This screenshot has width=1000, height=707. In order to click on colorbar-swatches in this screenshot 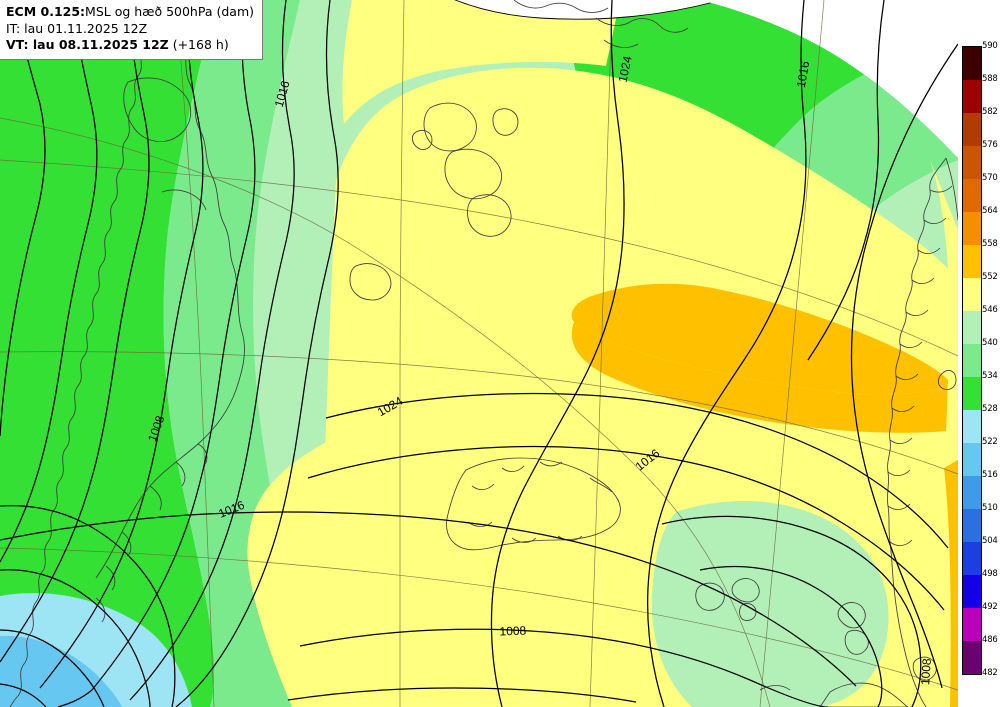, I will do `click(972, 360)`.